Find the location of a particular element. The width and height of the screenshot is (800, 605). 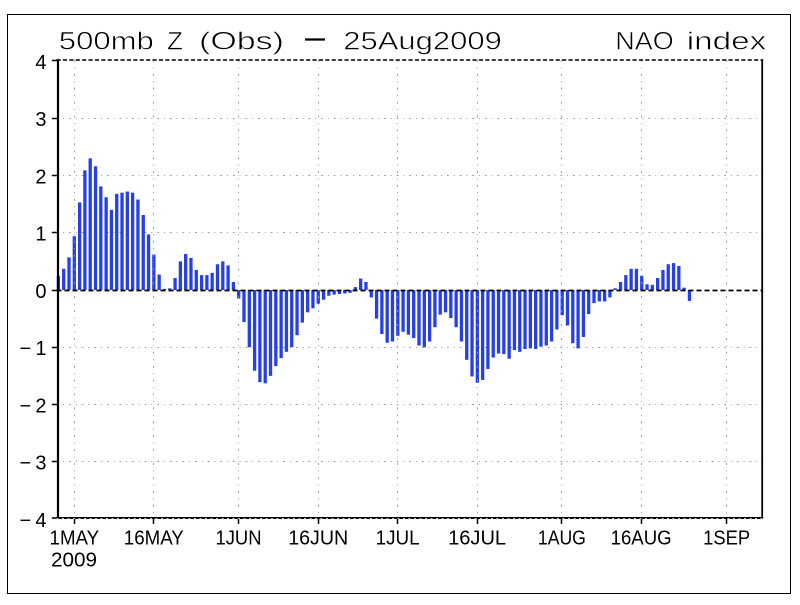

svg-text: 16JUN is located at coordinates (318, 539).